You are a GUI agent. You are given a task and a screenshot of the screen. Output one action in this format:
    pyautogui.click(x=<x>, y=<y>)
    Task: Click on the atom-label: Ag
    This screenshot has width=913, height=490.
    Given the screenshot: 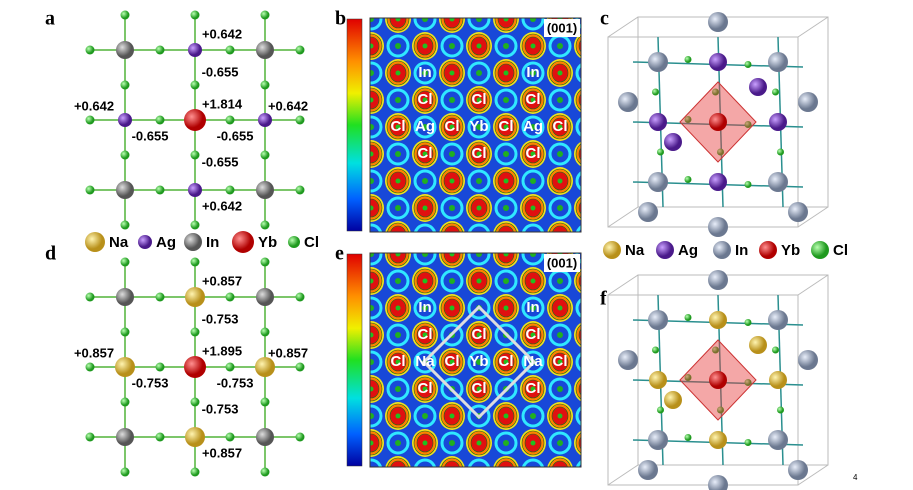 What is the action you would take?
    pyautogui.click(x=533, y=126)
    